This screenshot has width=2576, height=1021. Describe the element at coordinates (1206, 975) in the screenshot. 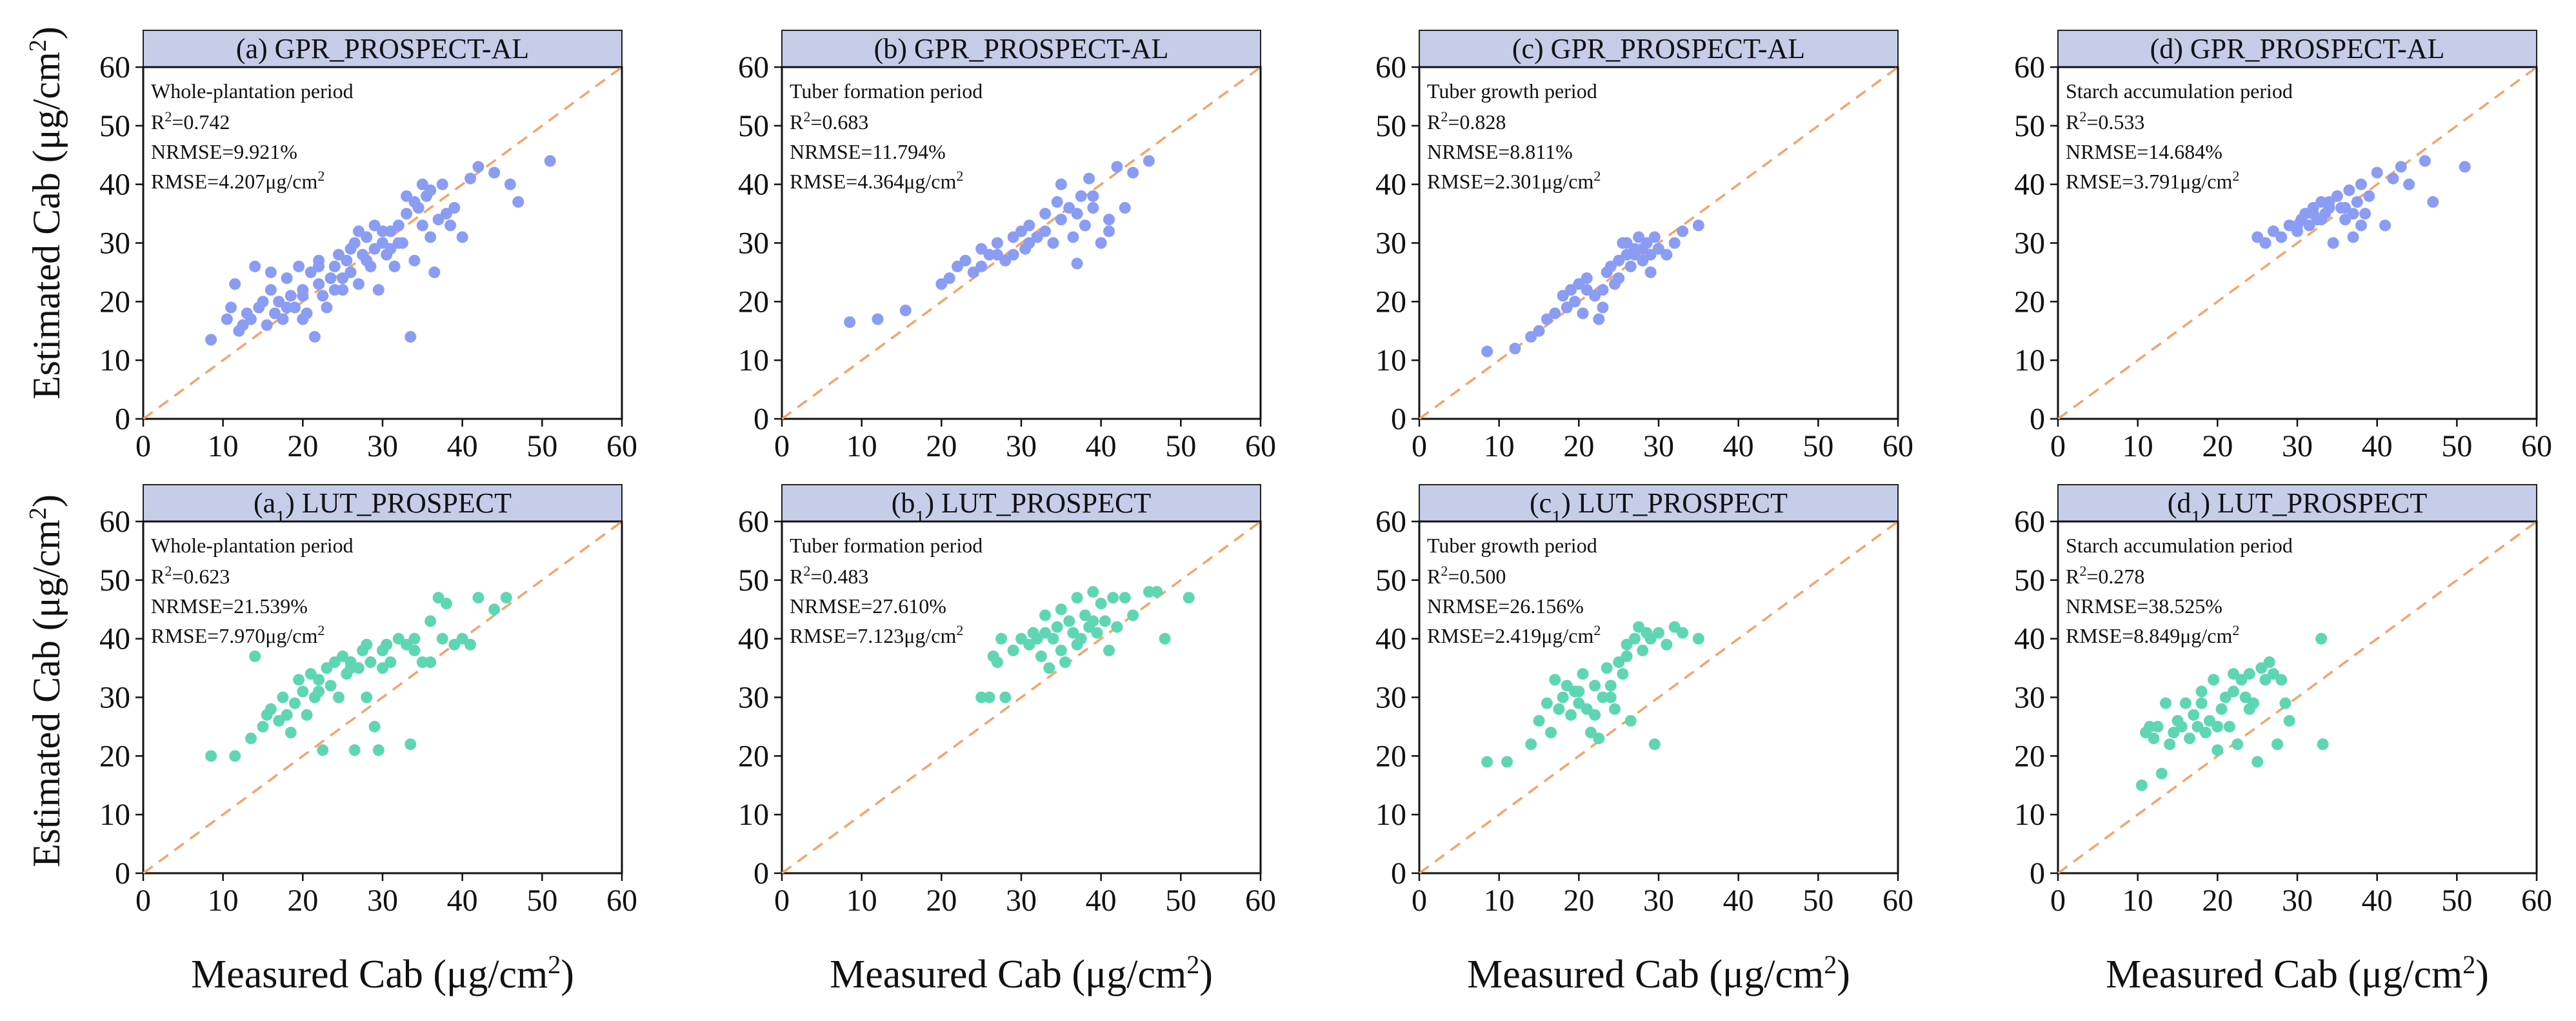

I see `x-axis-label-close: )` at that location.